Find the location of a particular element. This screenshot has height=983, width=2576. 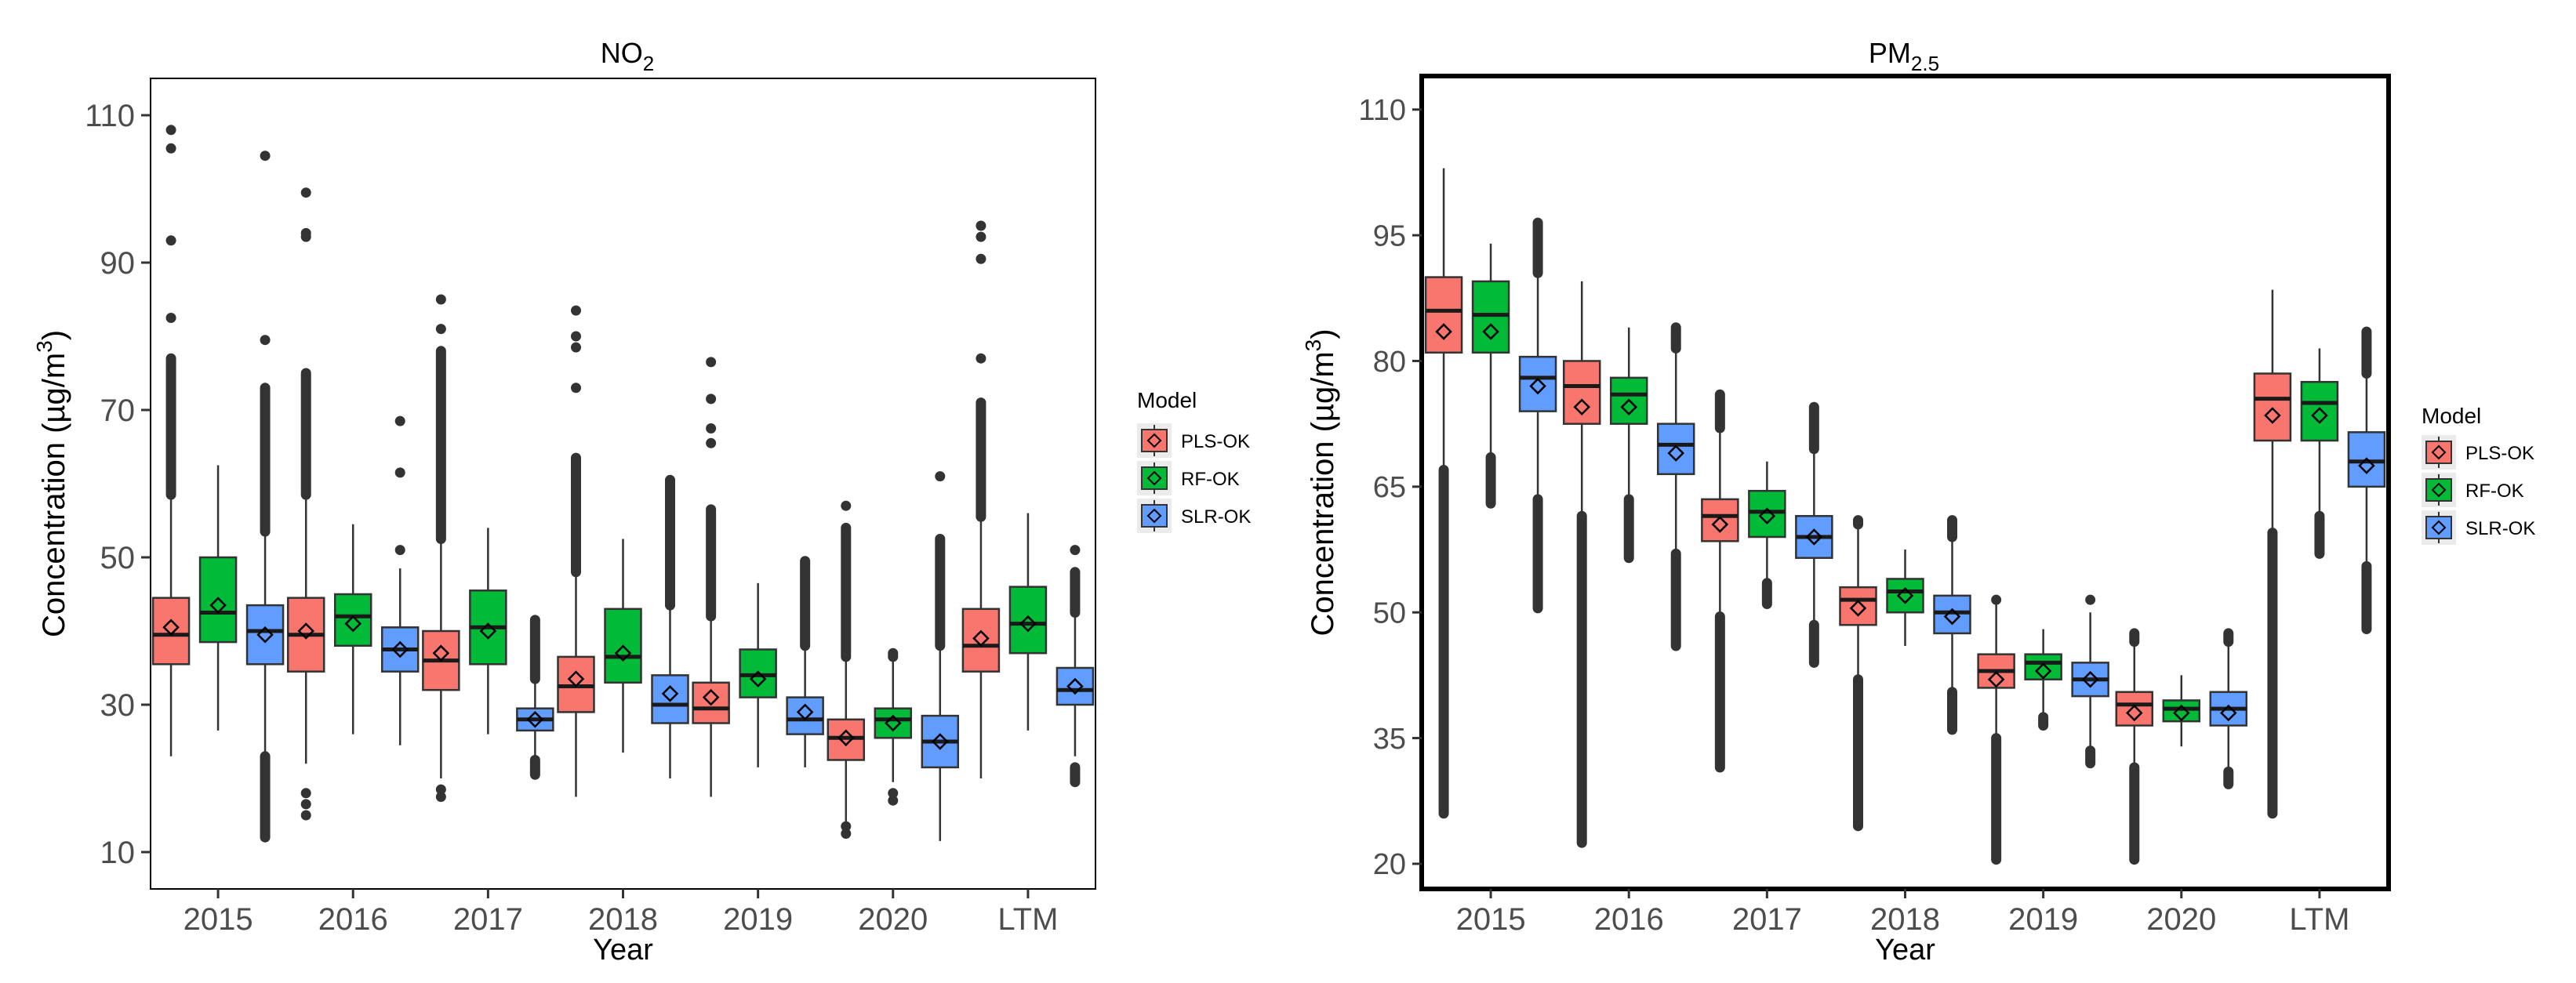

legend: Model PLS-OK RF-OK SLR-OK is located at coordinates (1194, 460).